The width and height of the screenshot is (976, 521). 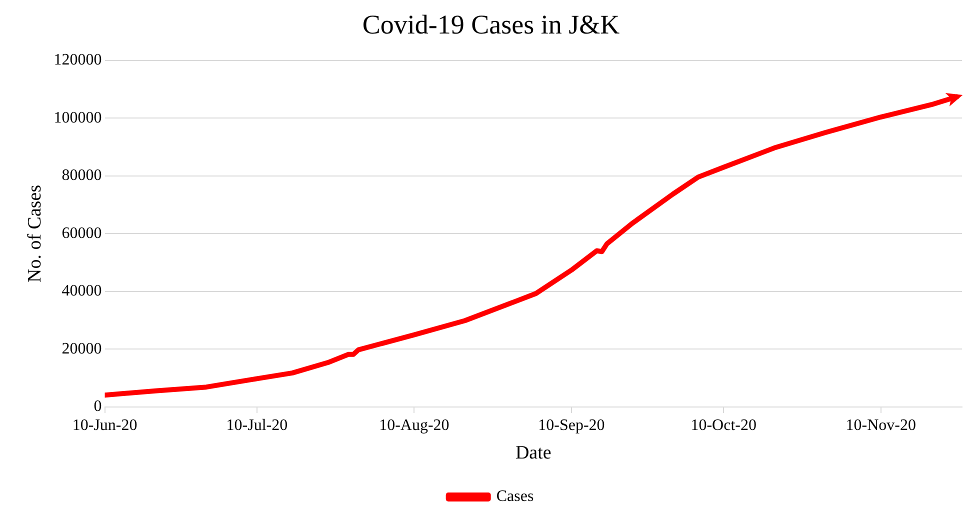 What do you see at coordinates (105, 425) in the screenshot?
I see `x-tick-label: 10-Jun-20` at bounding box center [105, 425].